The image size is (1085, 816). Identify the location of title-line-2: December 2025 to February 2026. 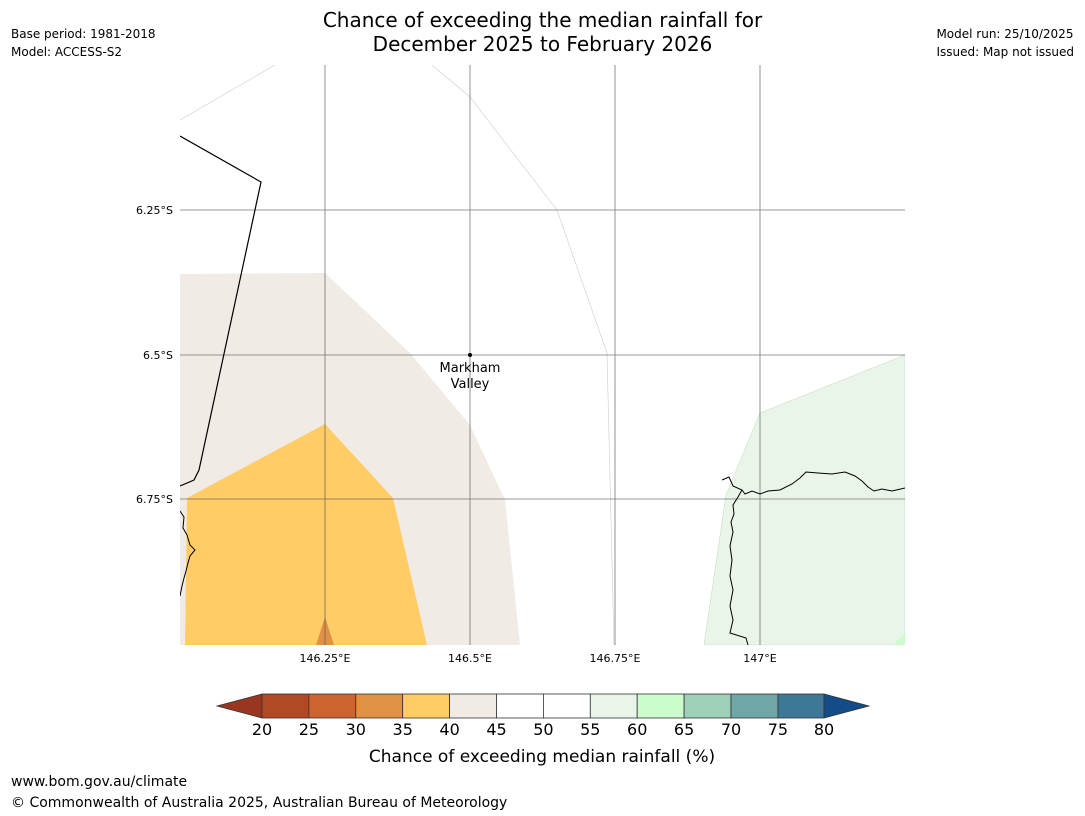
(542, 44).